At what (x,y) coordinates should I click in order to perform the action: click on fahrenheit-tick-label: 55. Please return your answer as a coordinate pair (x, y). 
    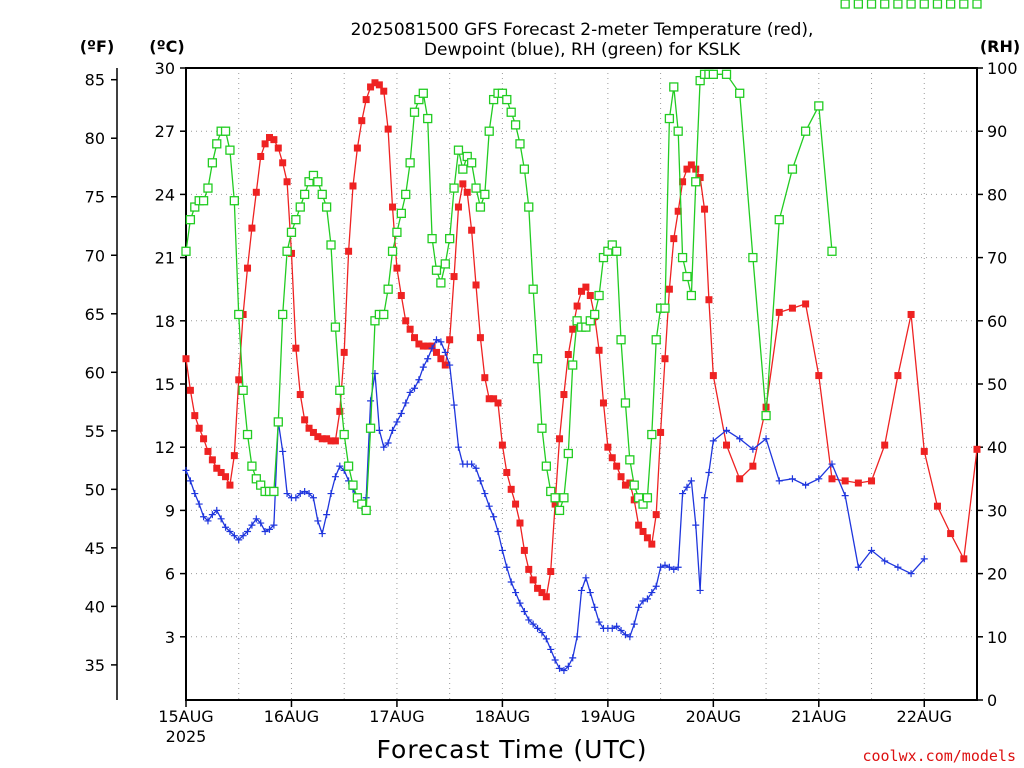
    Looking at the image, I should click on (95, 431).